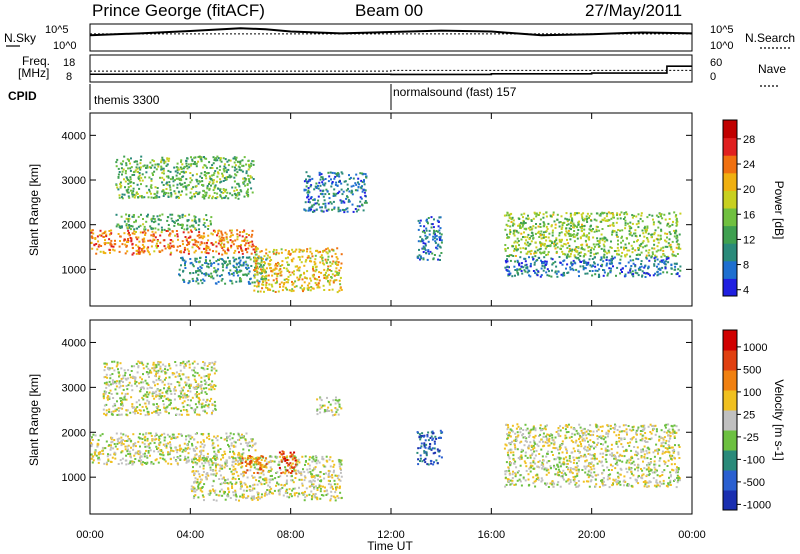 The image size is (800, 554). I want to click on freq-unit: [MHz], so click(33, 73).